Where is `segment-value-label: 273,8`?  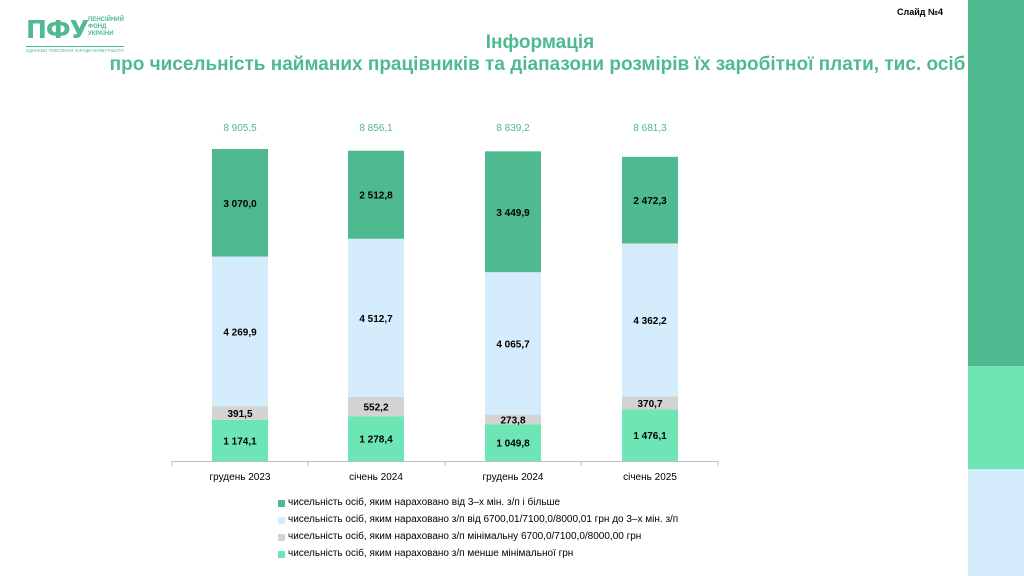 segment-value-label: 273,8 is located at coordinates (512, 420).